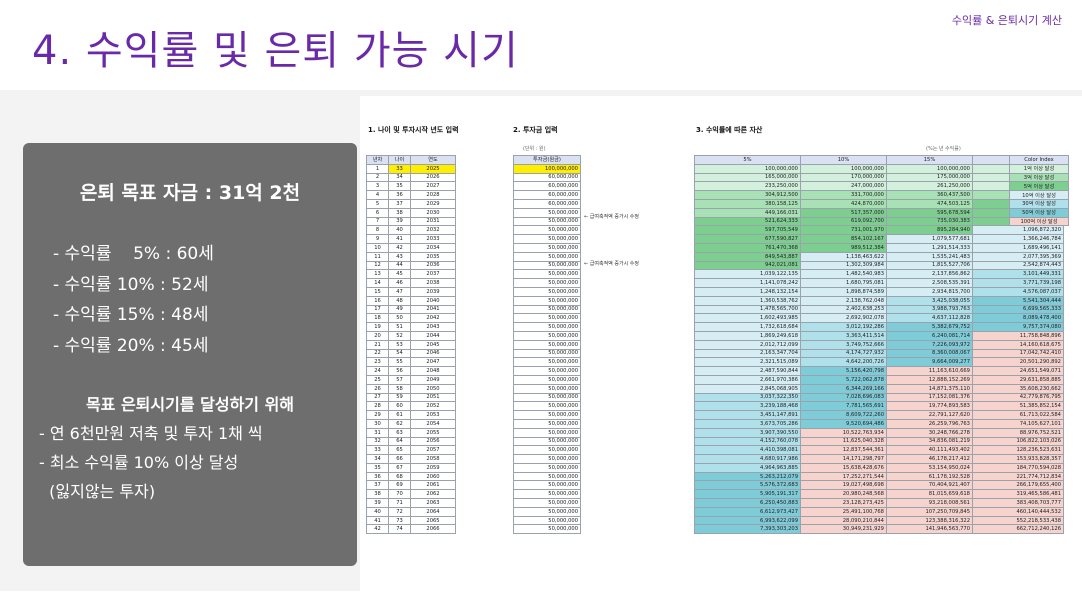  Describe the element at coordinates (139, 462) in the screenshot. I see `action-item: - 최소 수익률 10% 이상 달성` at that location.